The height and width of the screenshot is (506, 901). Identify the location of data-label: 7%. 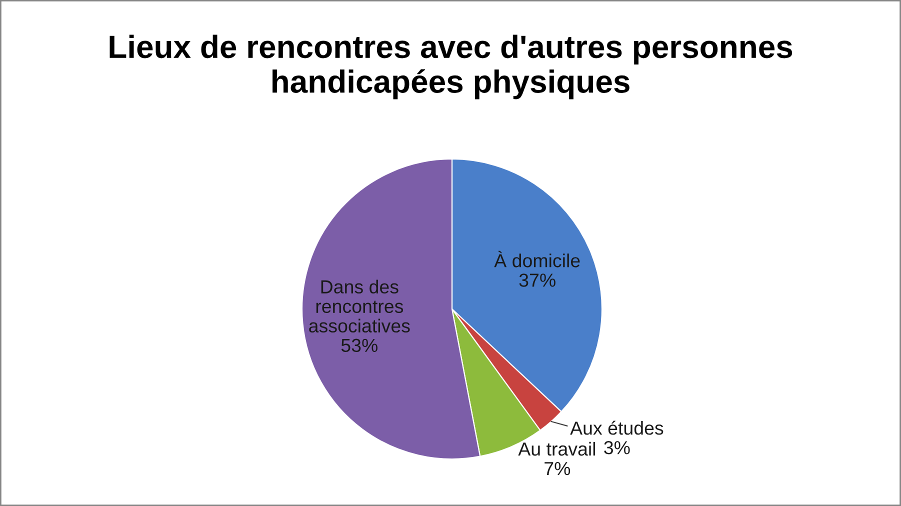
(557, 469).